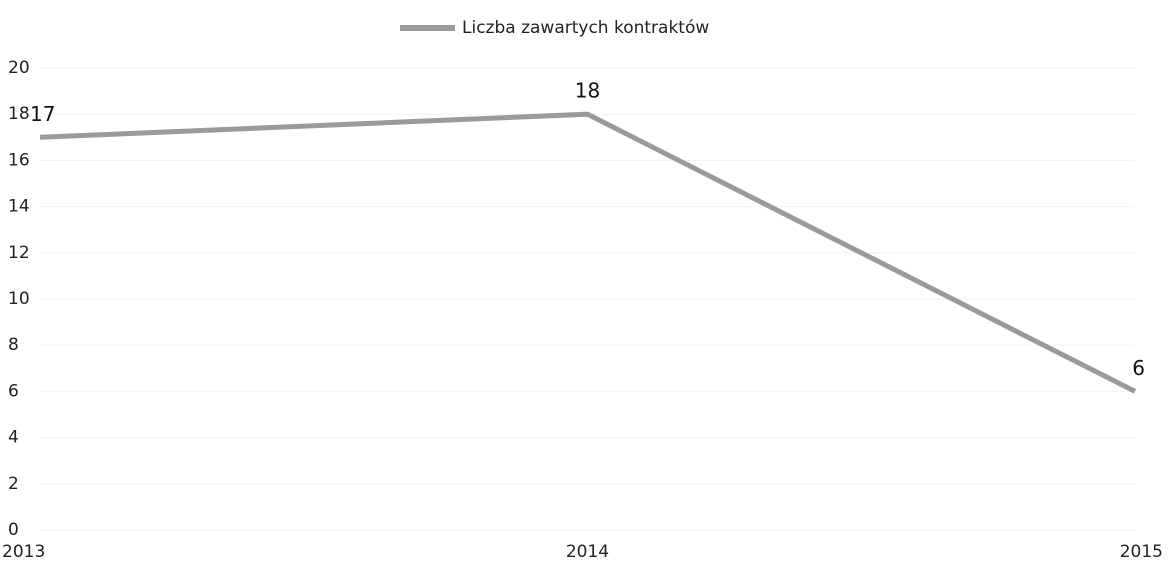 The image size is (1171, 562). What do you see at coordinates (19, 160) in the screenshot?
I see `y-tick-label: 16` at bounding box center [19, 160].